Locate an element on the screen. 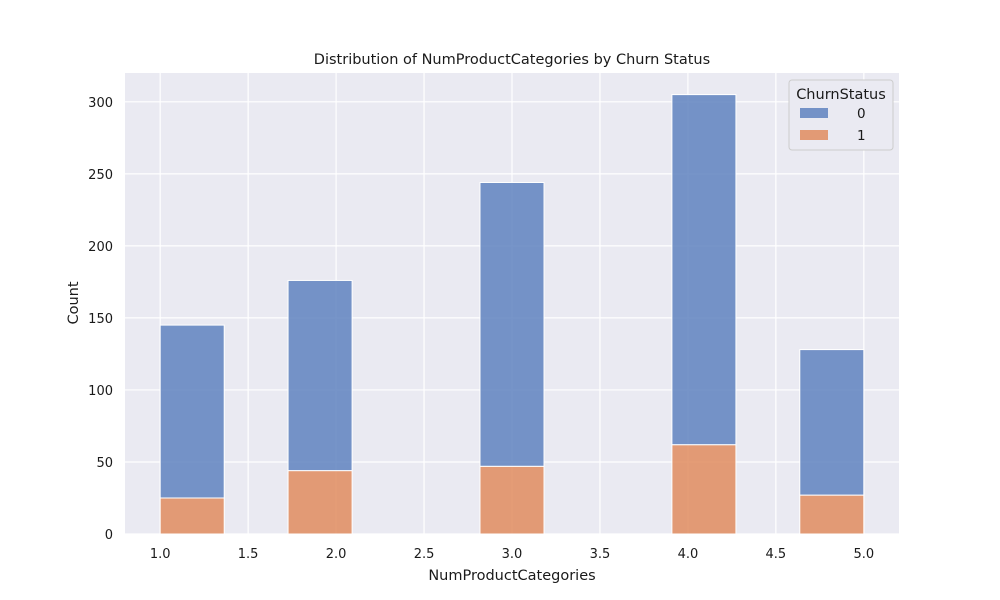  y-tick-label: 150 is located at coordinates (100, 319).